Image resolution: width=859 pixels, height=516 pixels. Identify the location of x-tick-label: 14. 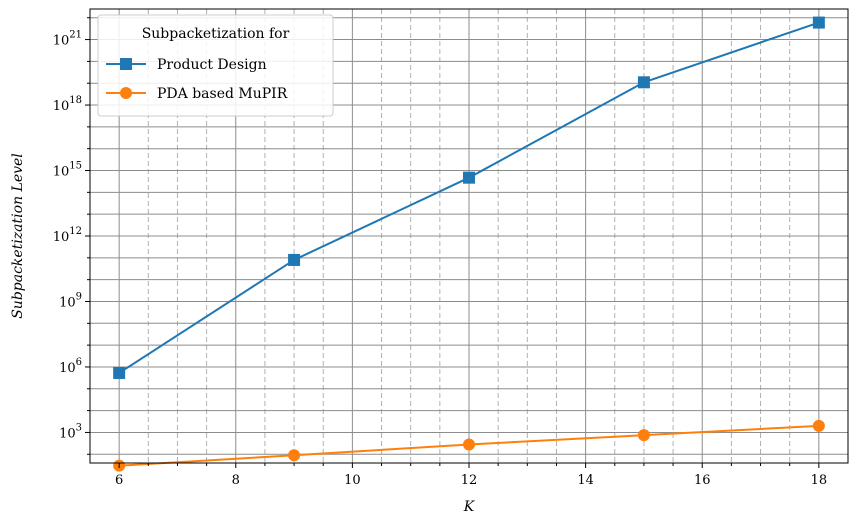
(585, 480).